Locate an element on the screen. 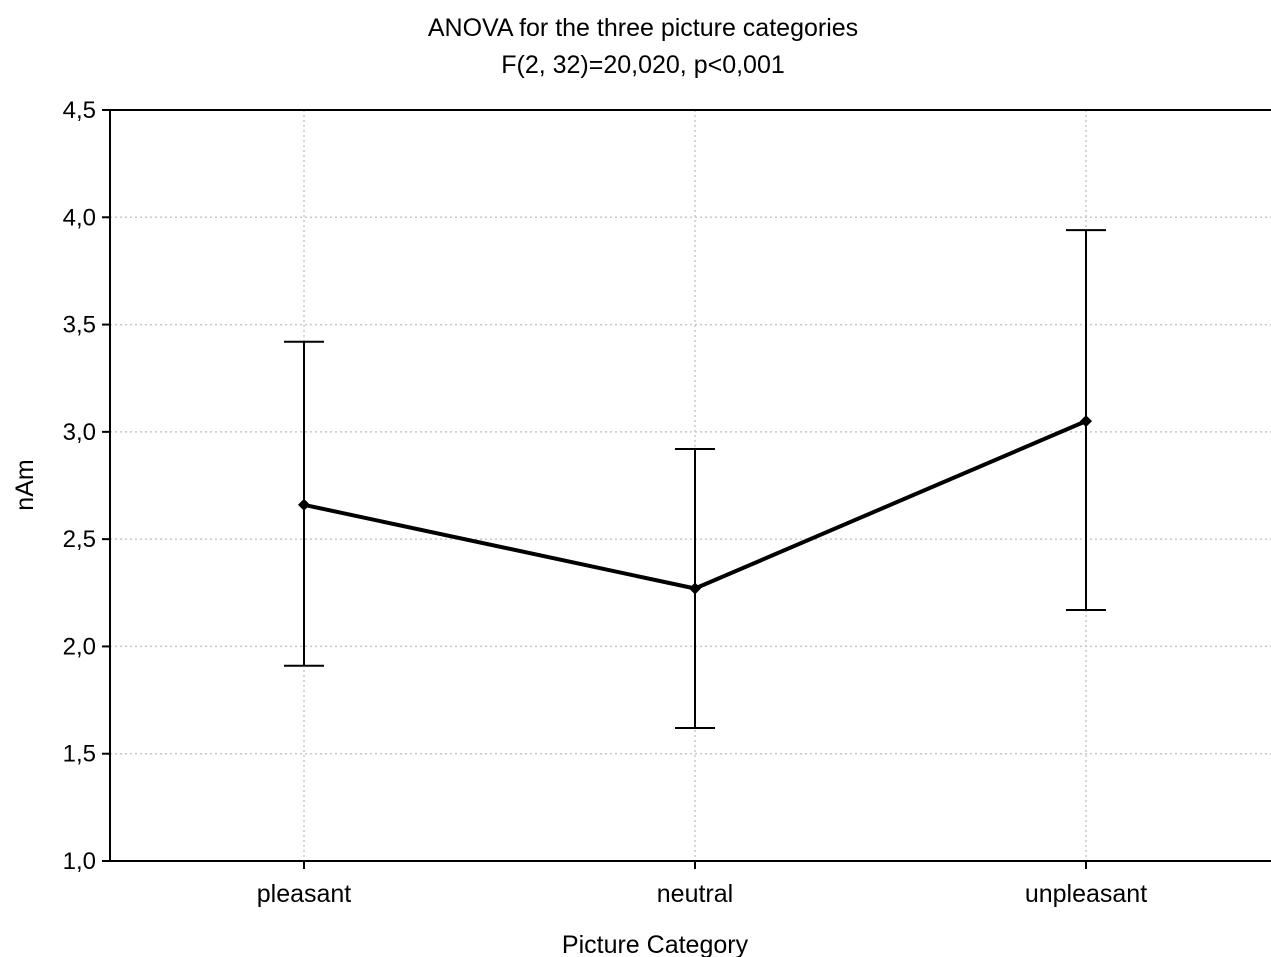  data-point-unpleasant is located at coordinates (1086, 421).